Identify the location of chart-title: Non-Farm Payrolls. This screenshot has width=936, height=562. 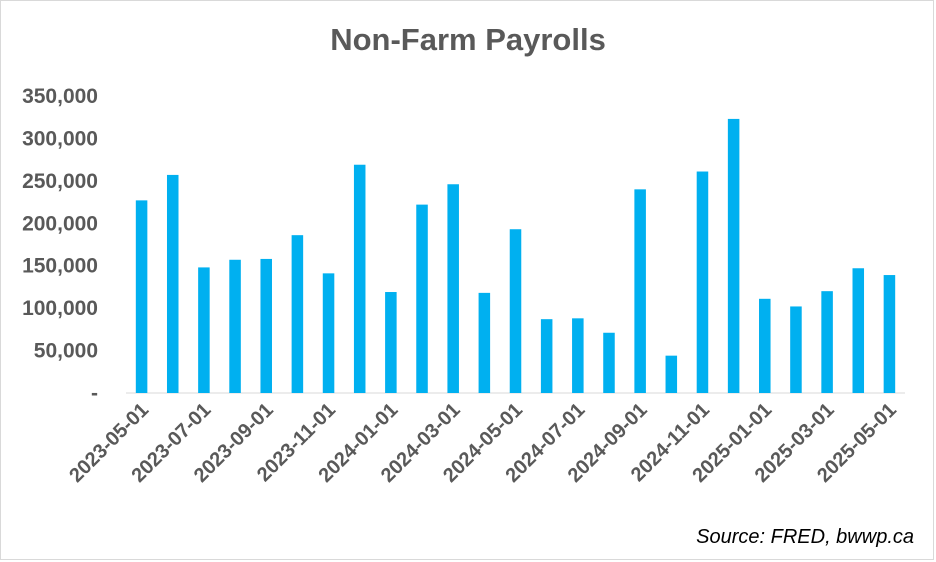
(468, 39).